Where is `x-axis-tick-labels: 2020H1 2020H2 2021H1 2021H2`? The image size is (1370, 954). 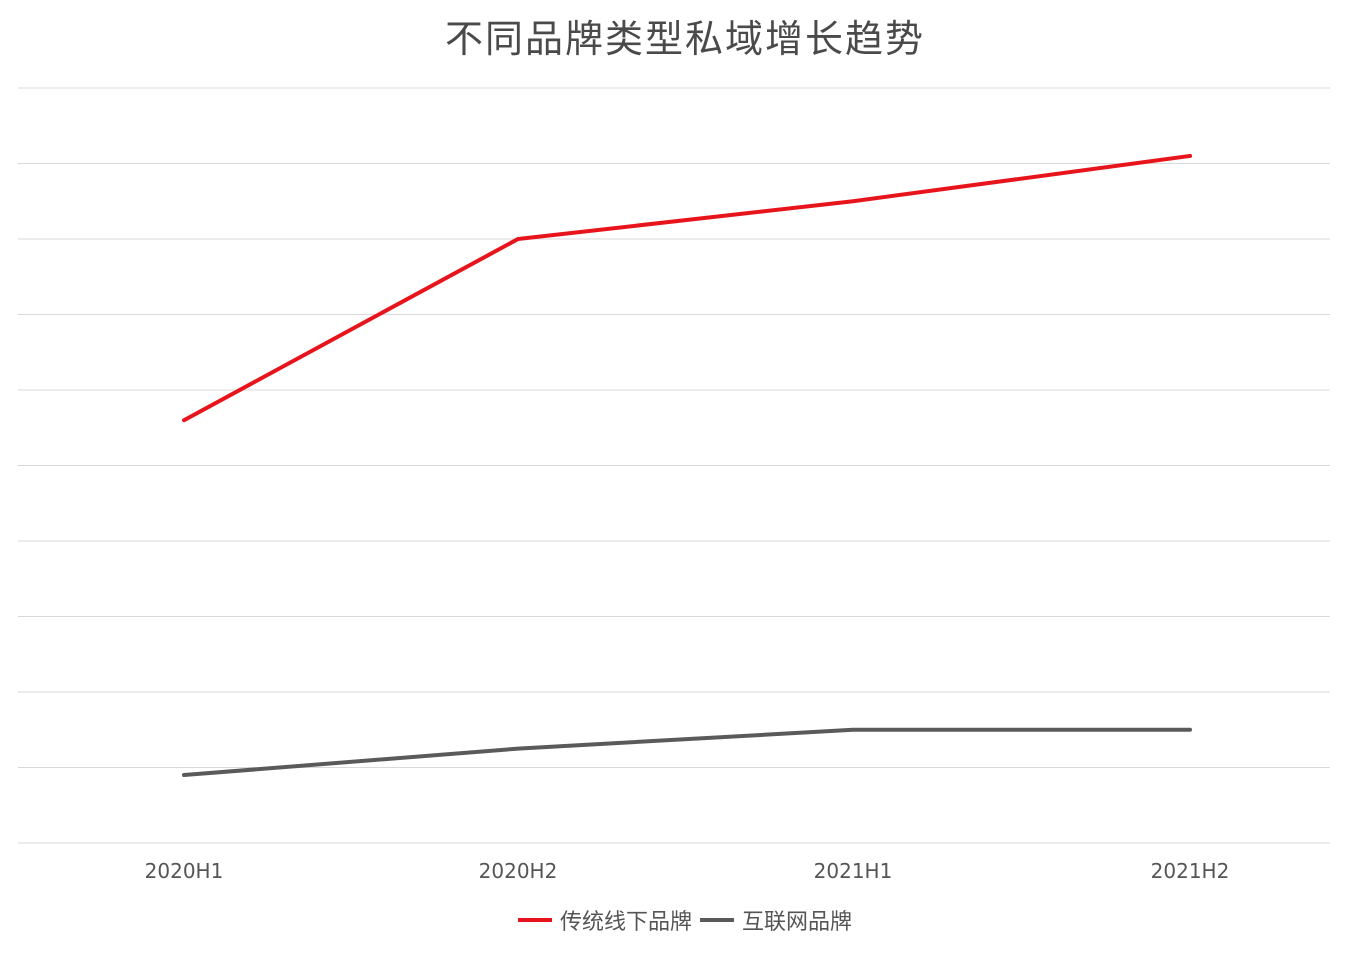 x-axis-tick-labels: 2020H1 2020H2 2021H1 2021H2 is located at coordinates (687, 871).